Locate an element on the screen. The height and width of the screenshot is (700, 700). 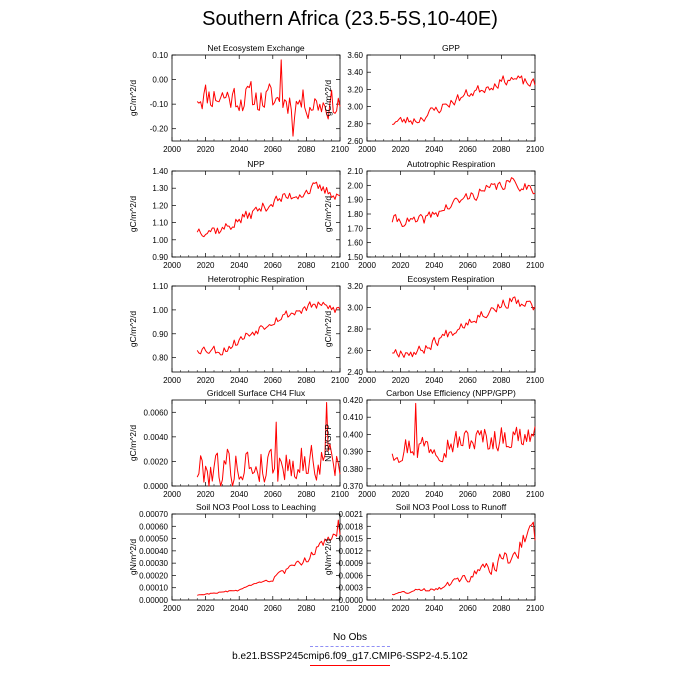
y-tick-label: 0.00 is located at coordinates (160, 80).